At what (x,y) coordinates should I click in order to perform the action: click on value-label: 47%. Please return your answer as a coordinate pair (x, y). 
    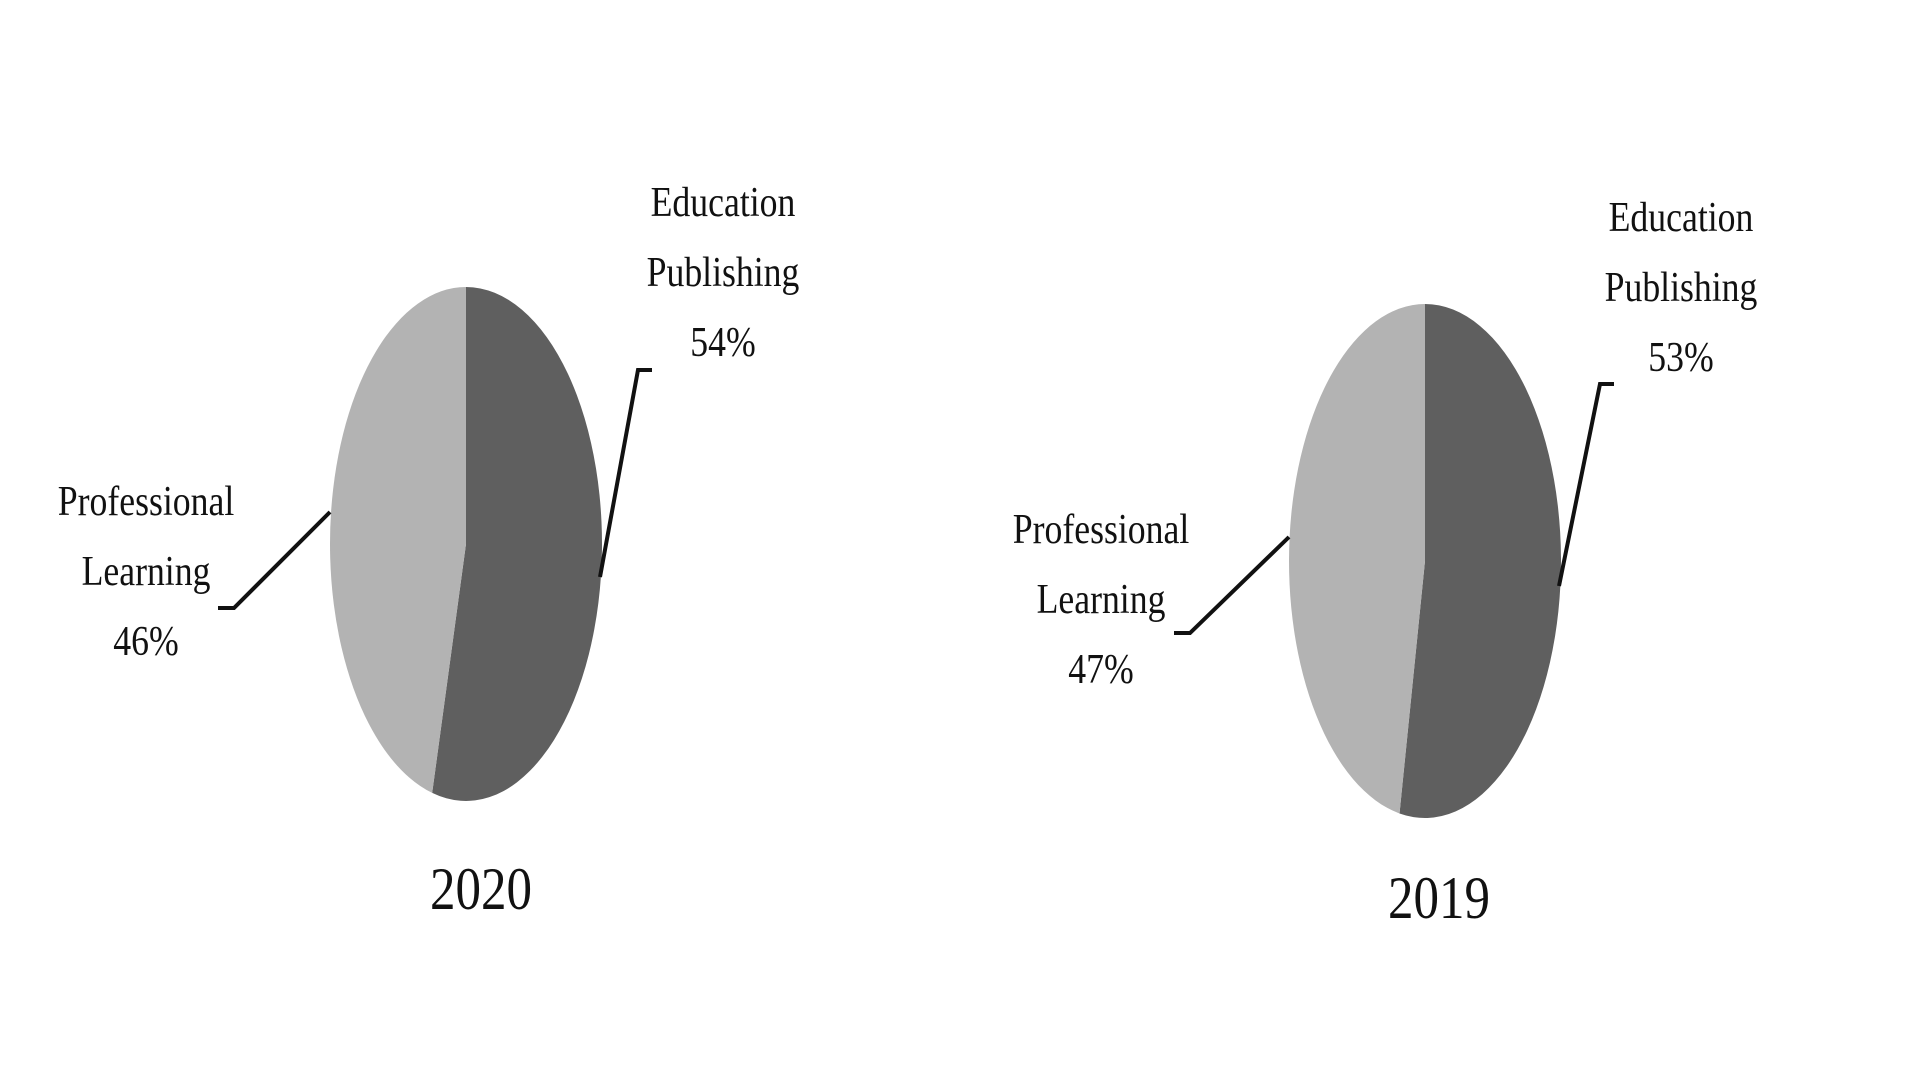
    Looking at the image, I should click on (1101, 670).